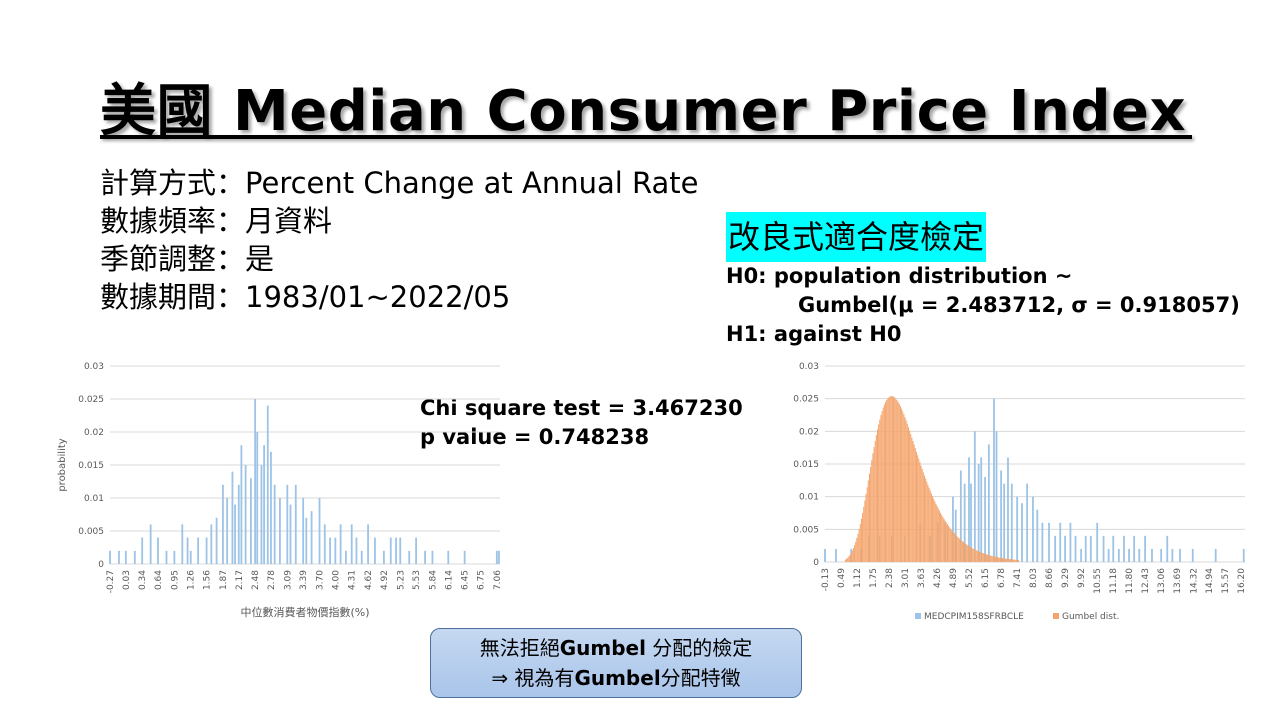 Image resolution: width=1280 pixels, height=720 pixels. Describe the element at coordinates (158, 183) in the screenshot. I see `info-label: 計算方式` at that location.